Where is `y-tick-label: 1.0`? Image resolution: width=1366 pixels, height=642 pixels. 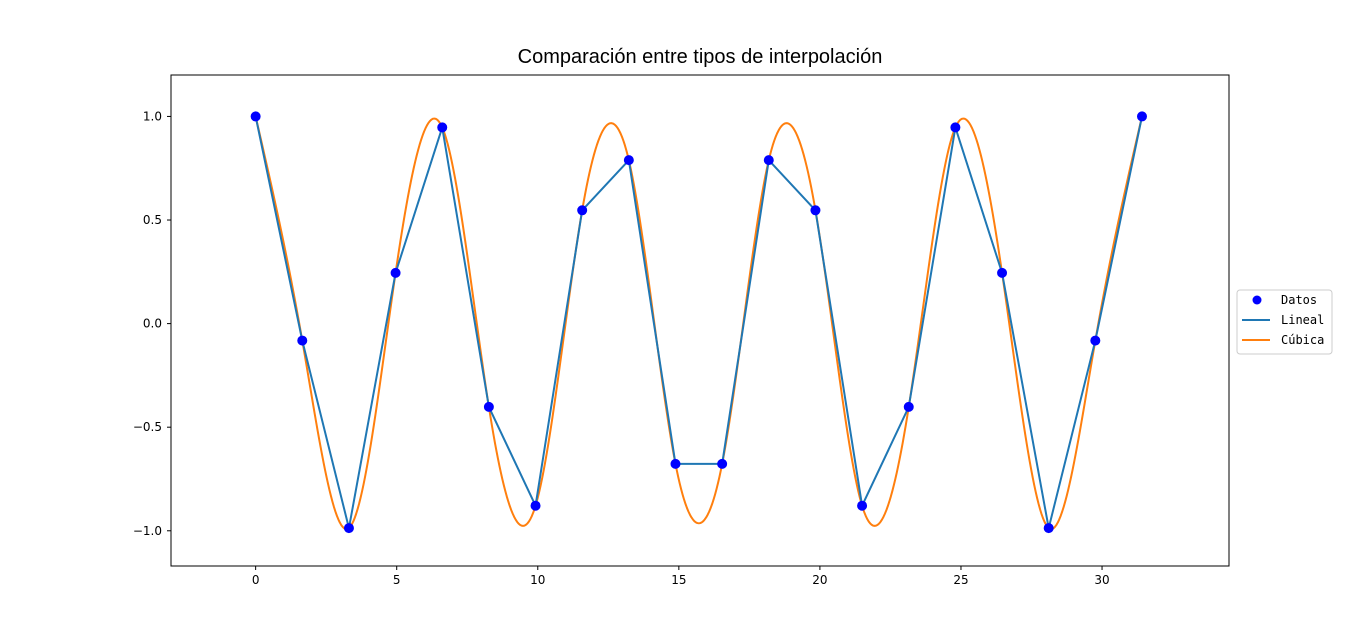 y-tick-label: 1.0 is located at coordinates (152, 116).